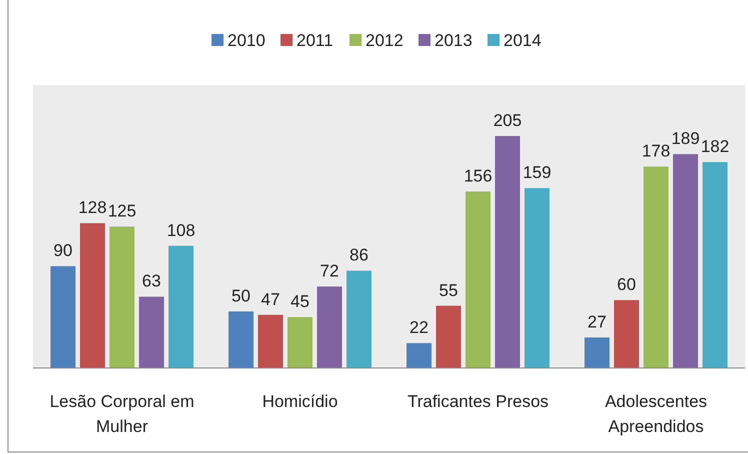 Image resolution: width=748 pixels, height=454 pixels. I want to click on data-label: 156, so click(478, 176).